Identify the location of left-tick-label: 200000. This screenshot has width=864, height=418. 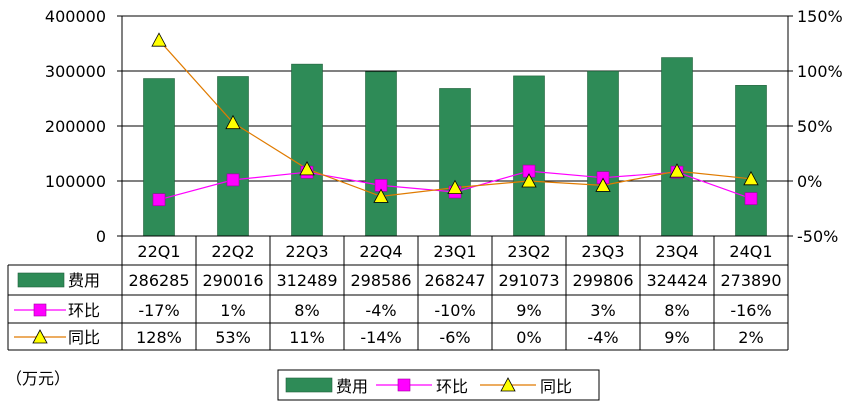
(75, 126).